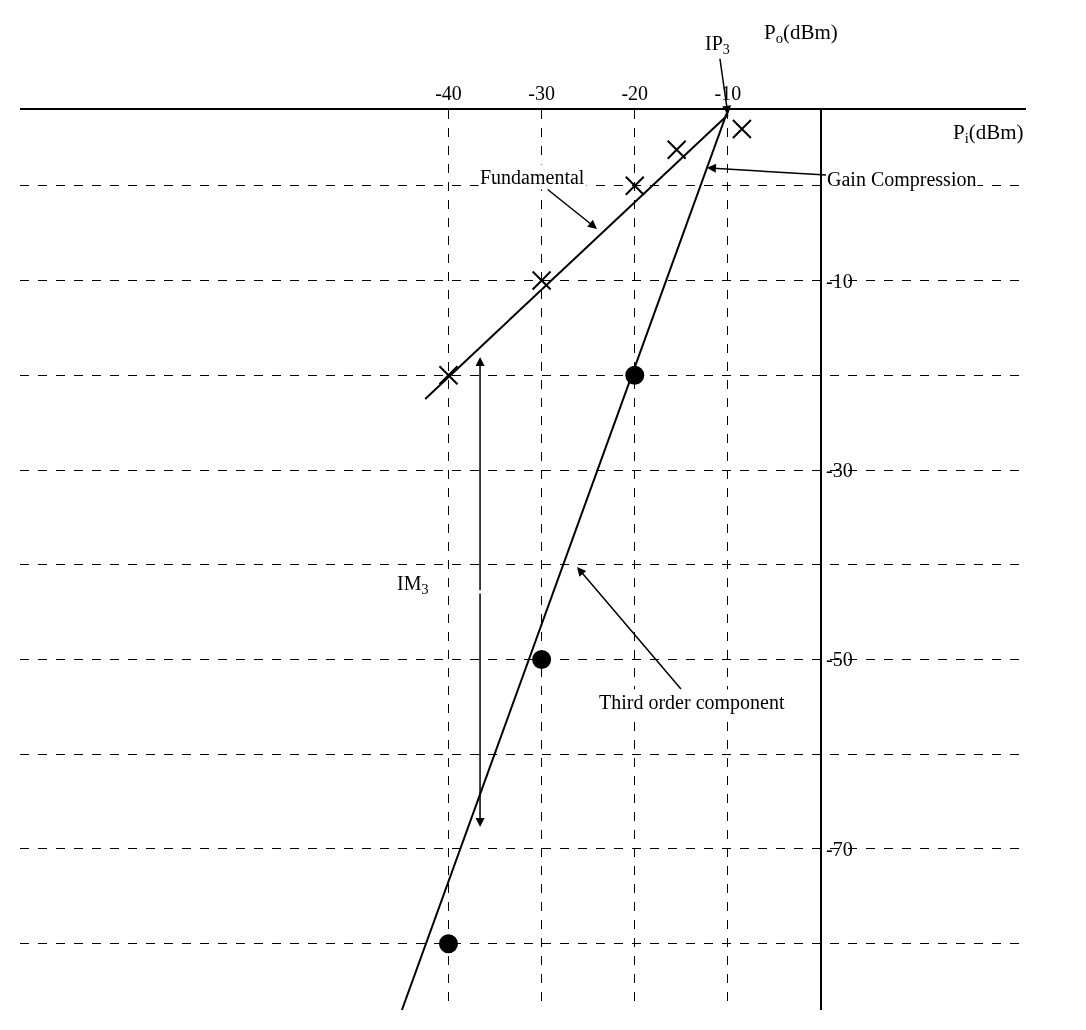 The width and height of the screenshot is (1086, 1030). What do you see at coordinates (541, 93) in the screenshot?
I see `x-tick-label: -30` at bounding box center [541, 93].